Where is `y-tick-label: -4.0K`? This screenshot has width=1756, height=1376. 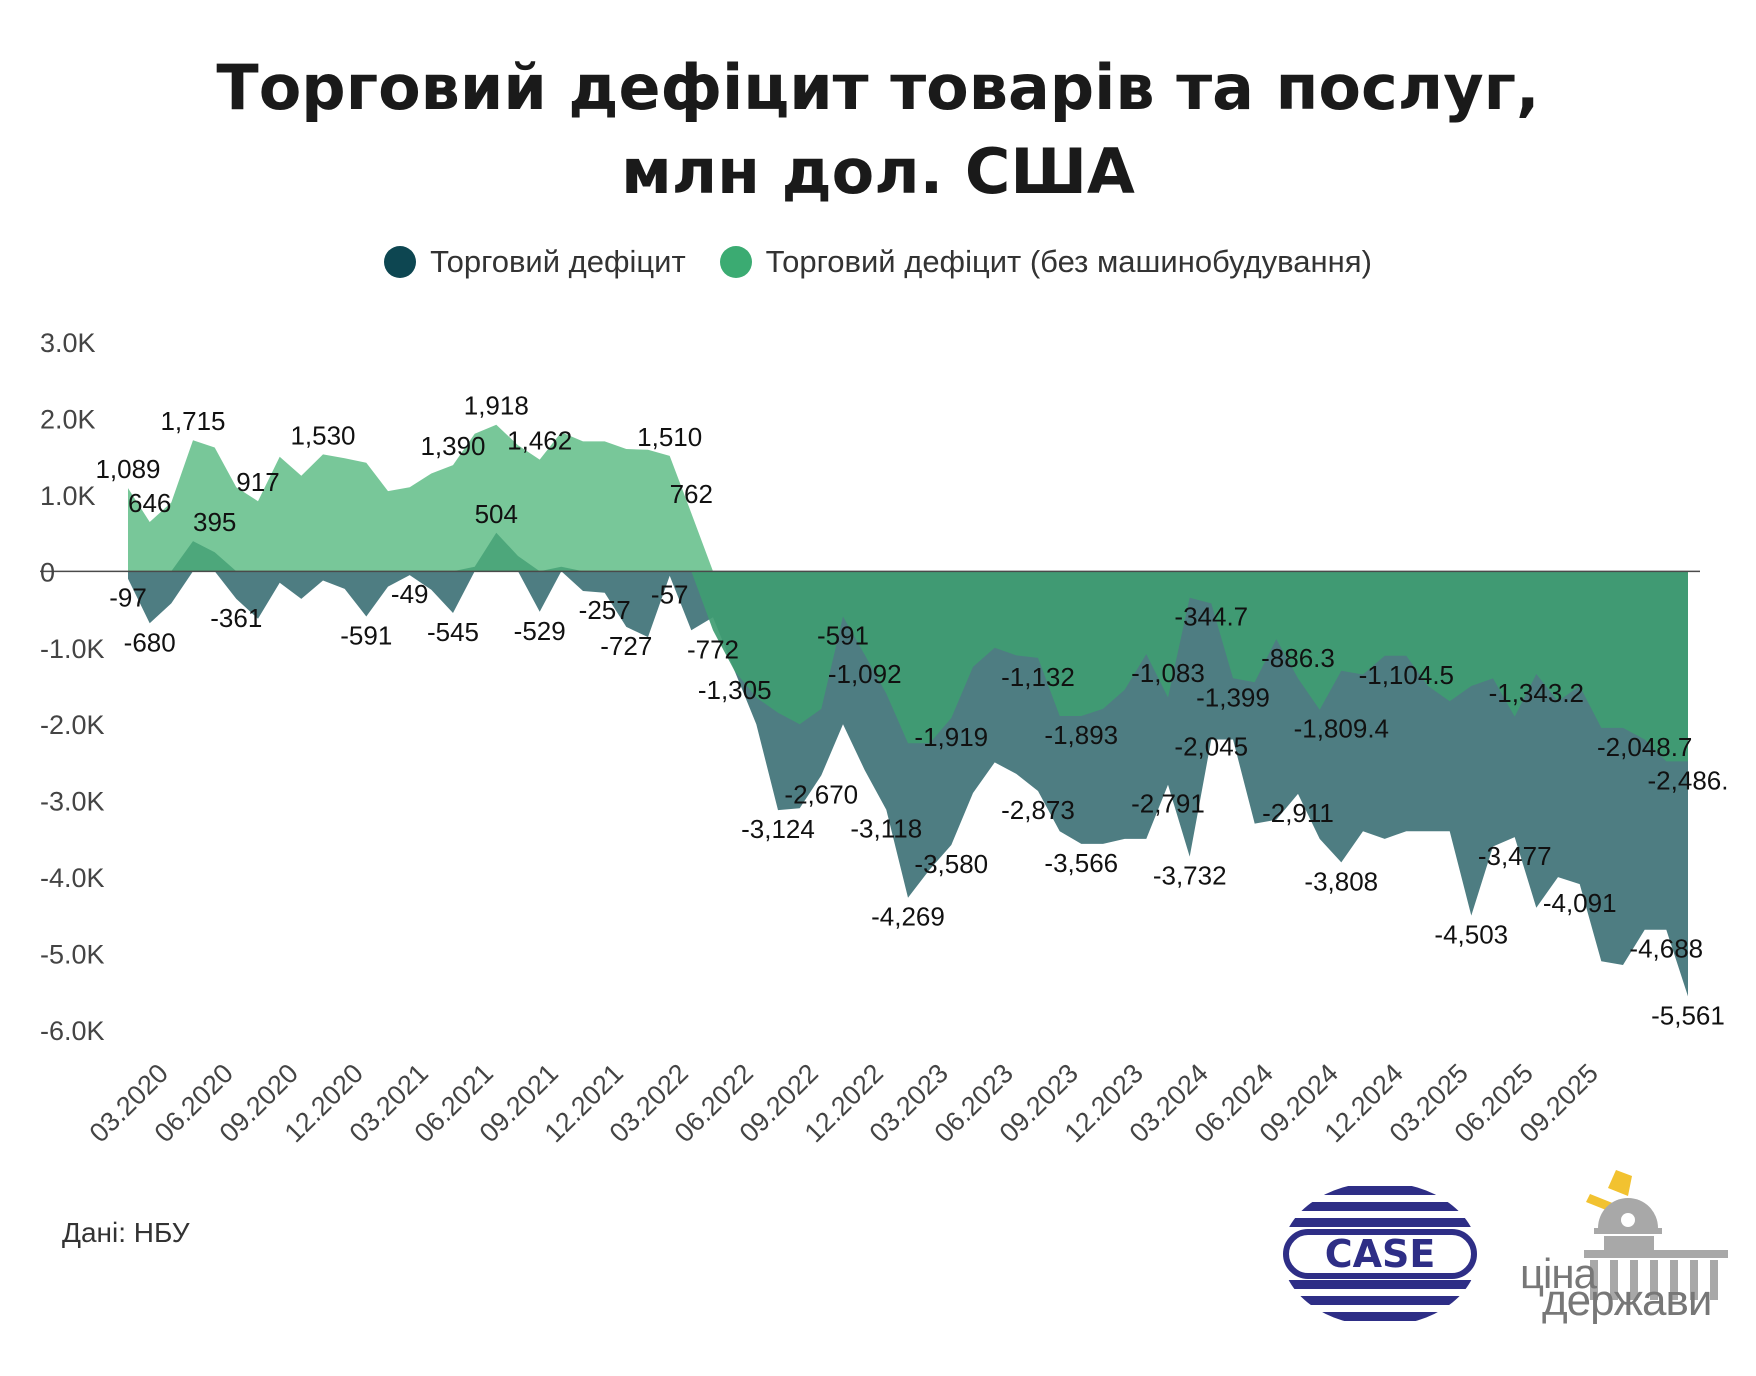 y-tick-label: -4.0K is located at coordinates (72, 878).